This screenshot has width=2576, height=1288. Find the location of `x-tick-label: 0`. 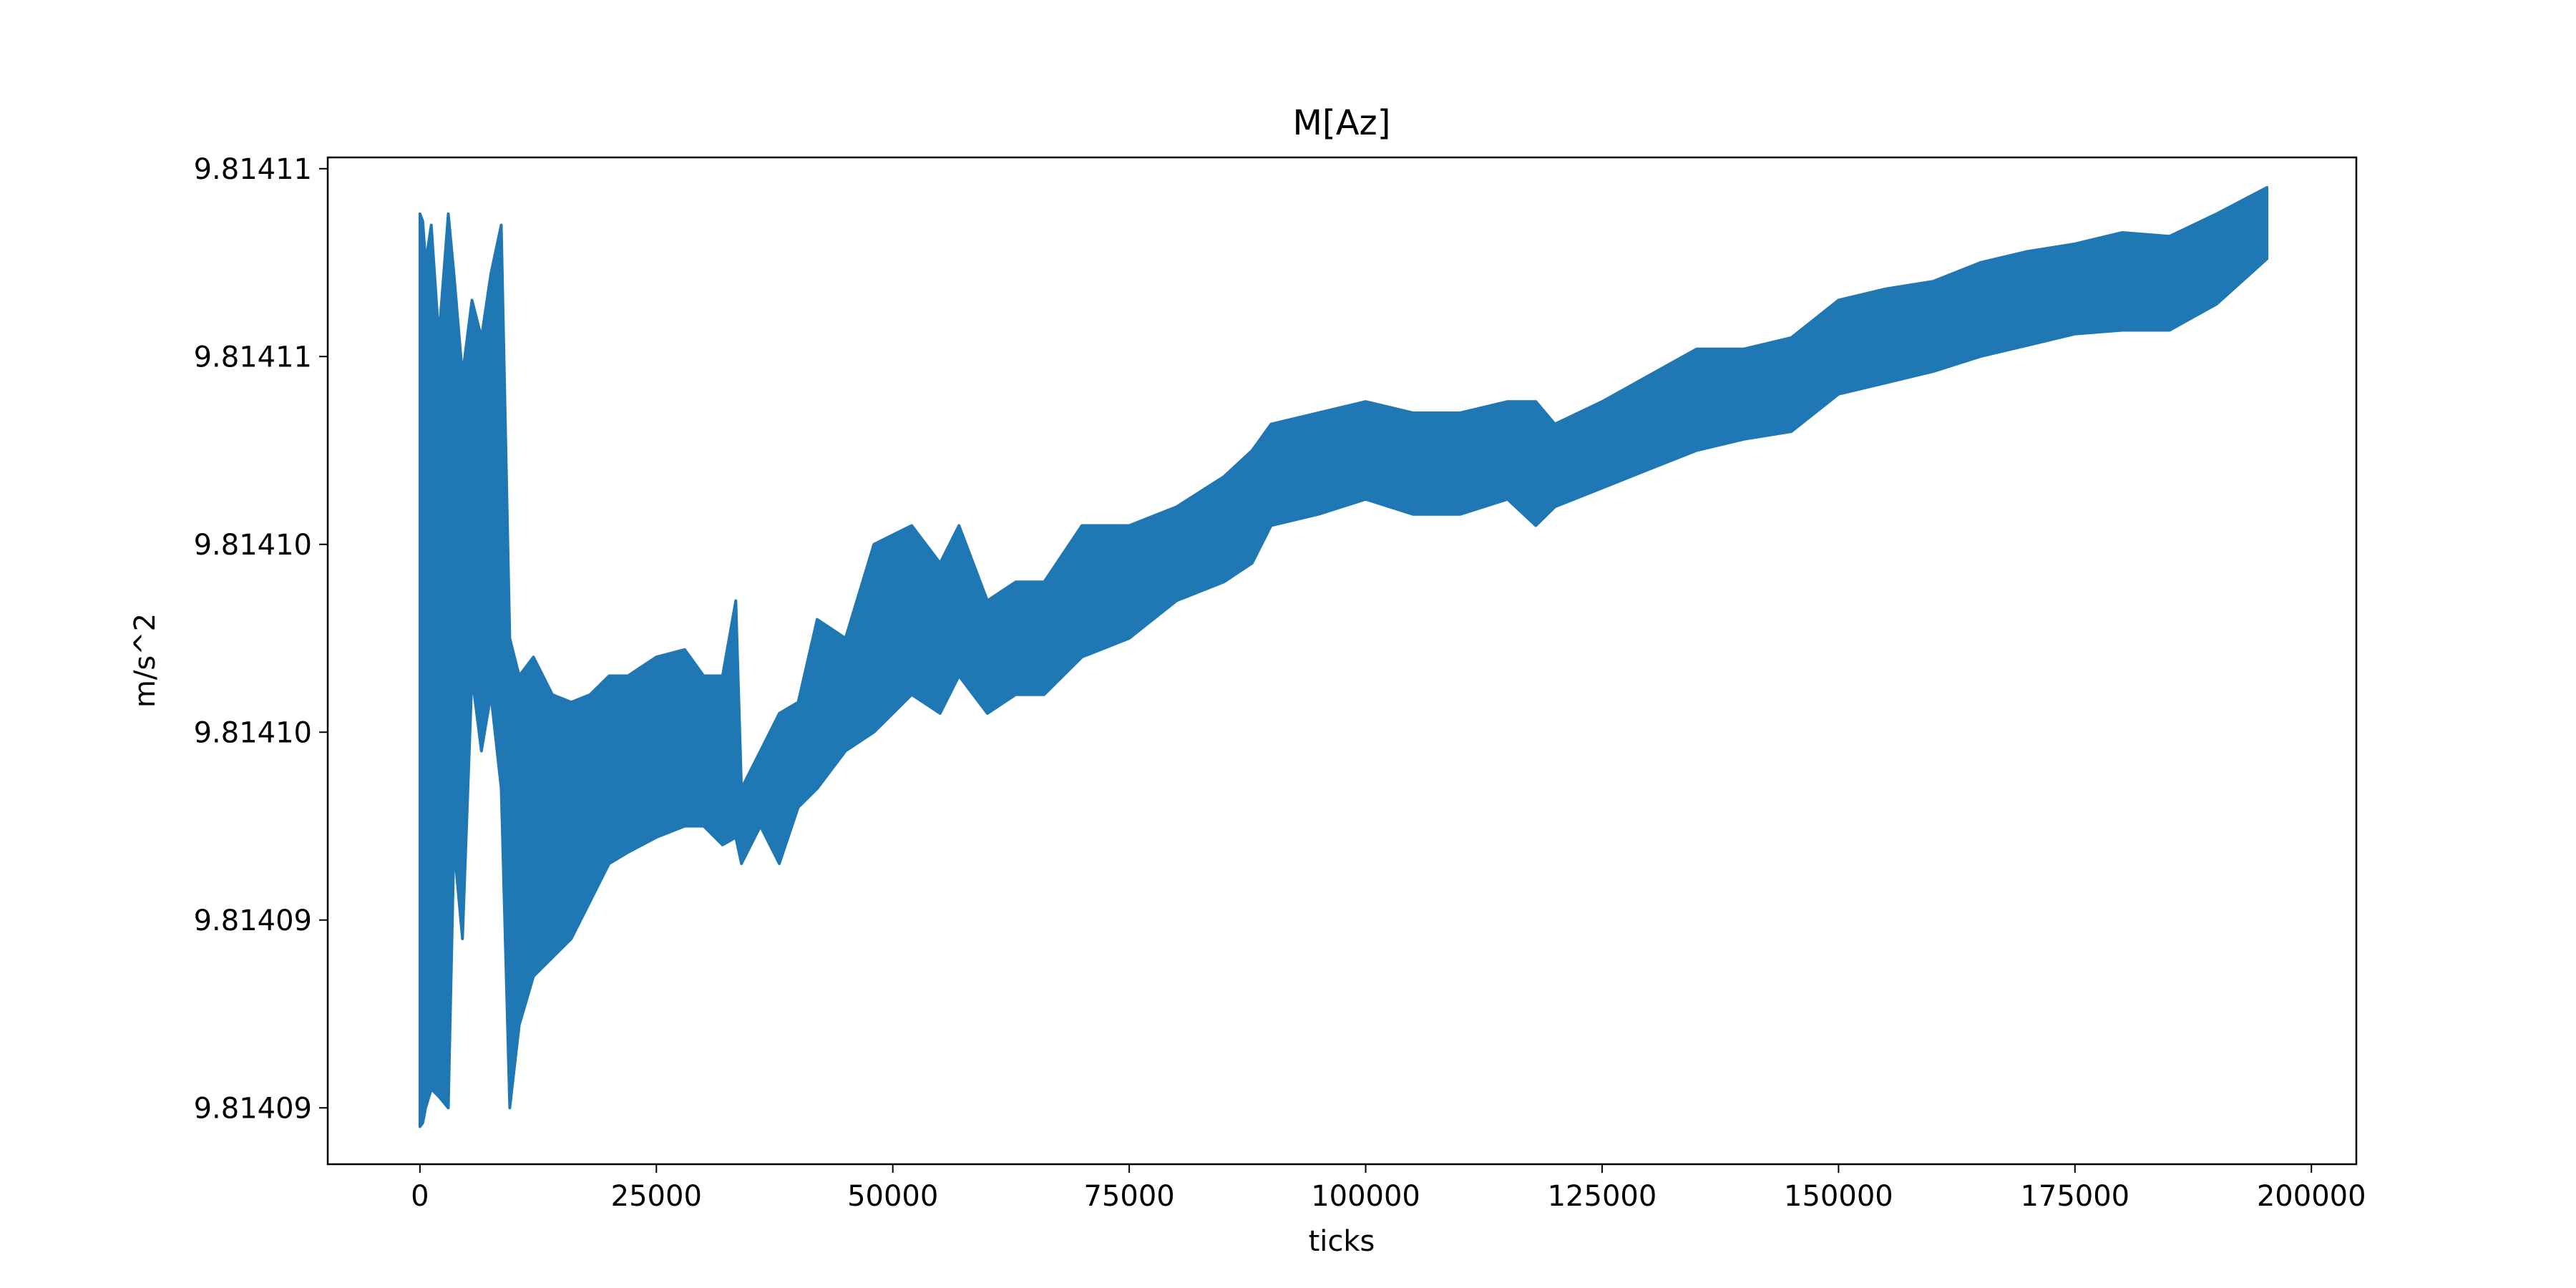

x-tick-label: 0 is located at coordinates (420, 1196).